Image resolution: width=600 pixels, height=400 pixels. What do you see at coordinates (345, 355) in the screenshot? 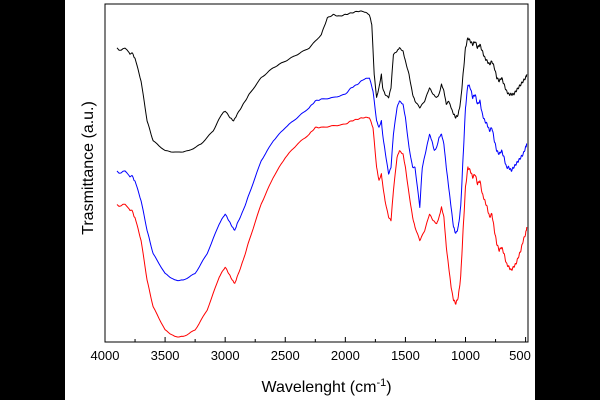
I see `x-tick-label: 2000` at bounding box center [345, 355].